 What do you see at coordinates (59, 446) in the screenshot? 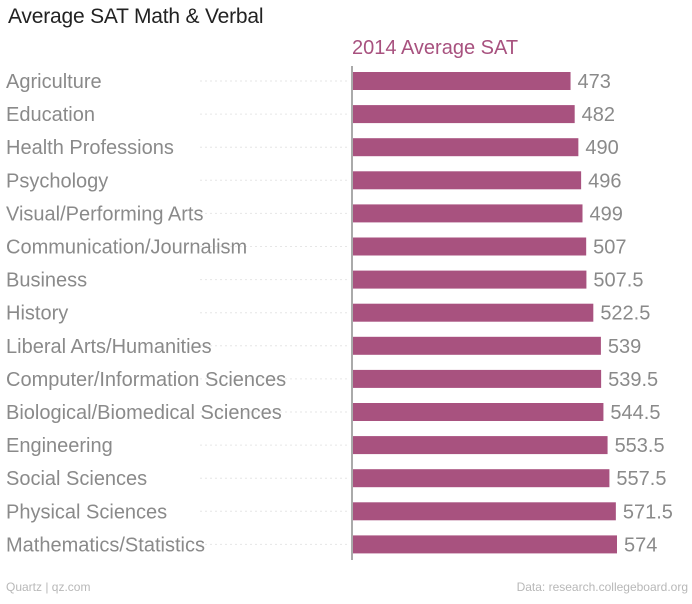
I see `category-label: Engineering` at bounding box center [59, 446].